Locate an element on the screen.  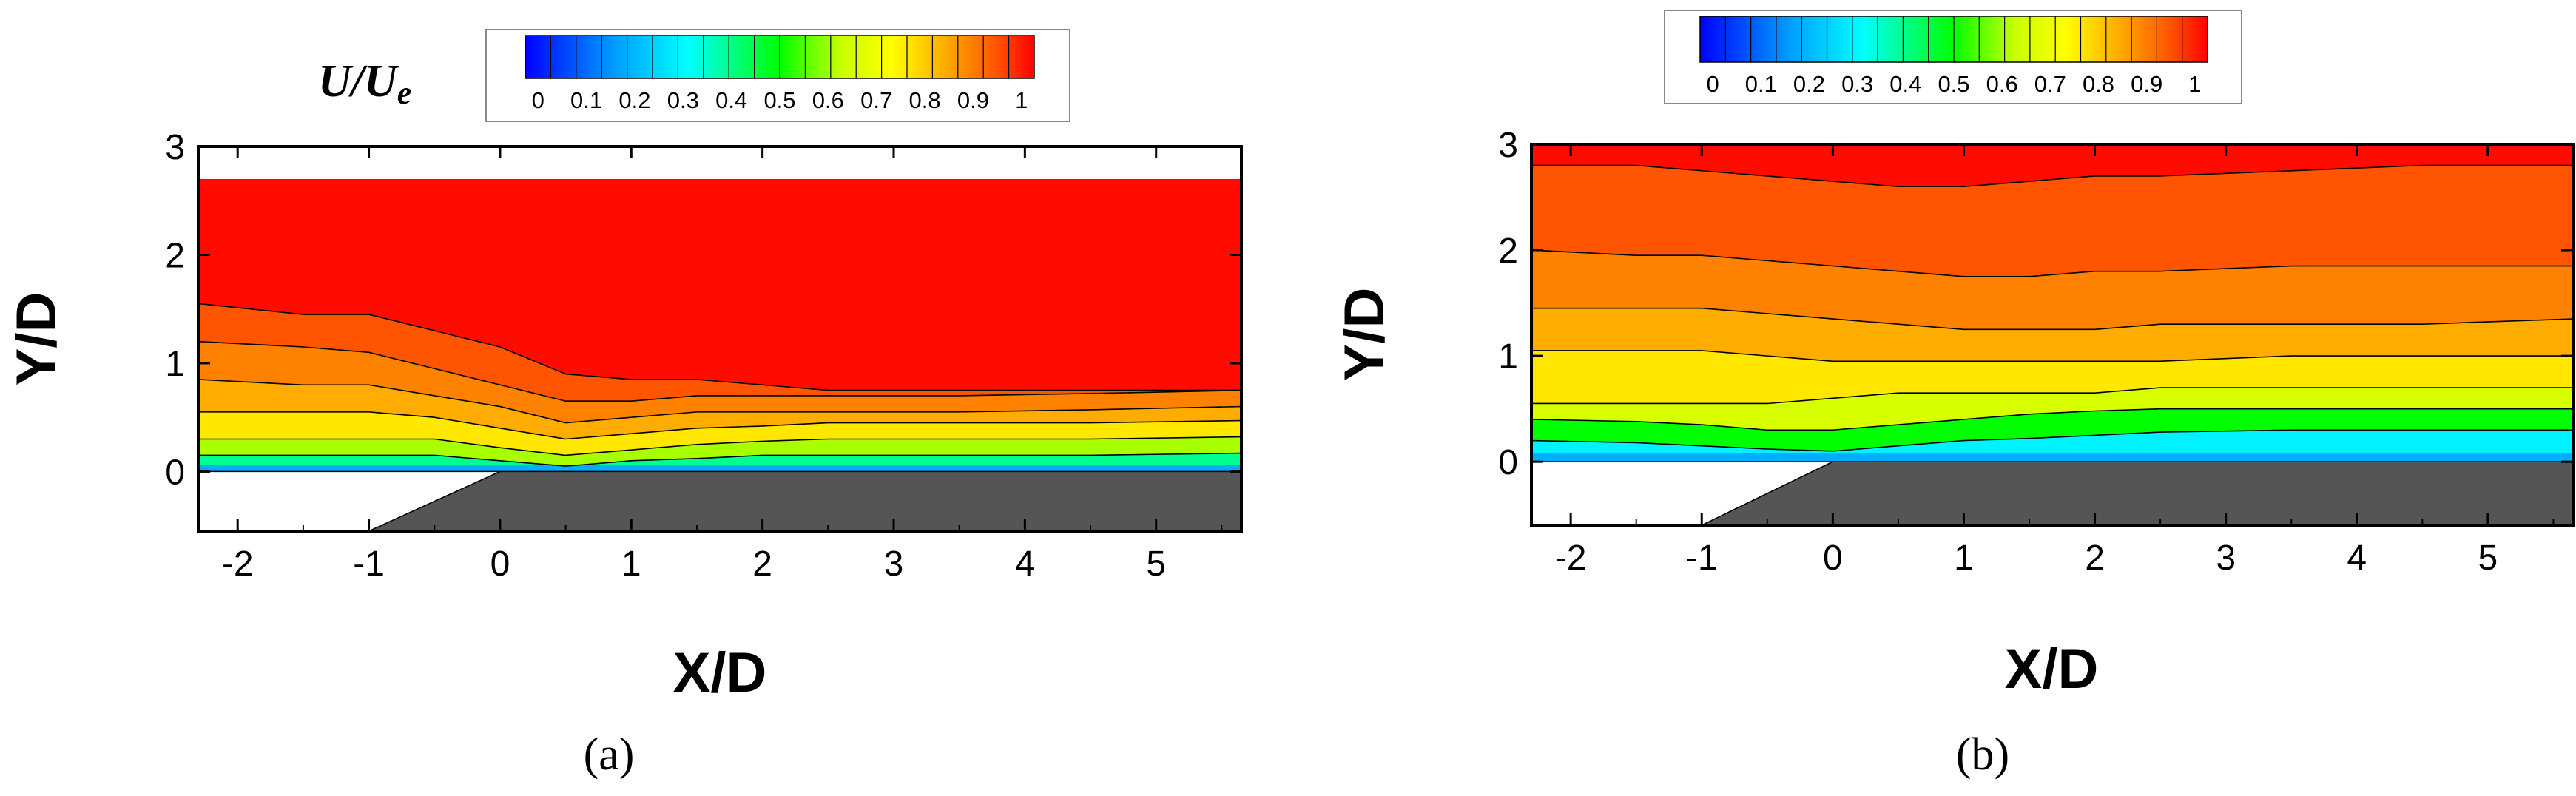
panel-a-caption: (a) is located at coordinates (609, 754).